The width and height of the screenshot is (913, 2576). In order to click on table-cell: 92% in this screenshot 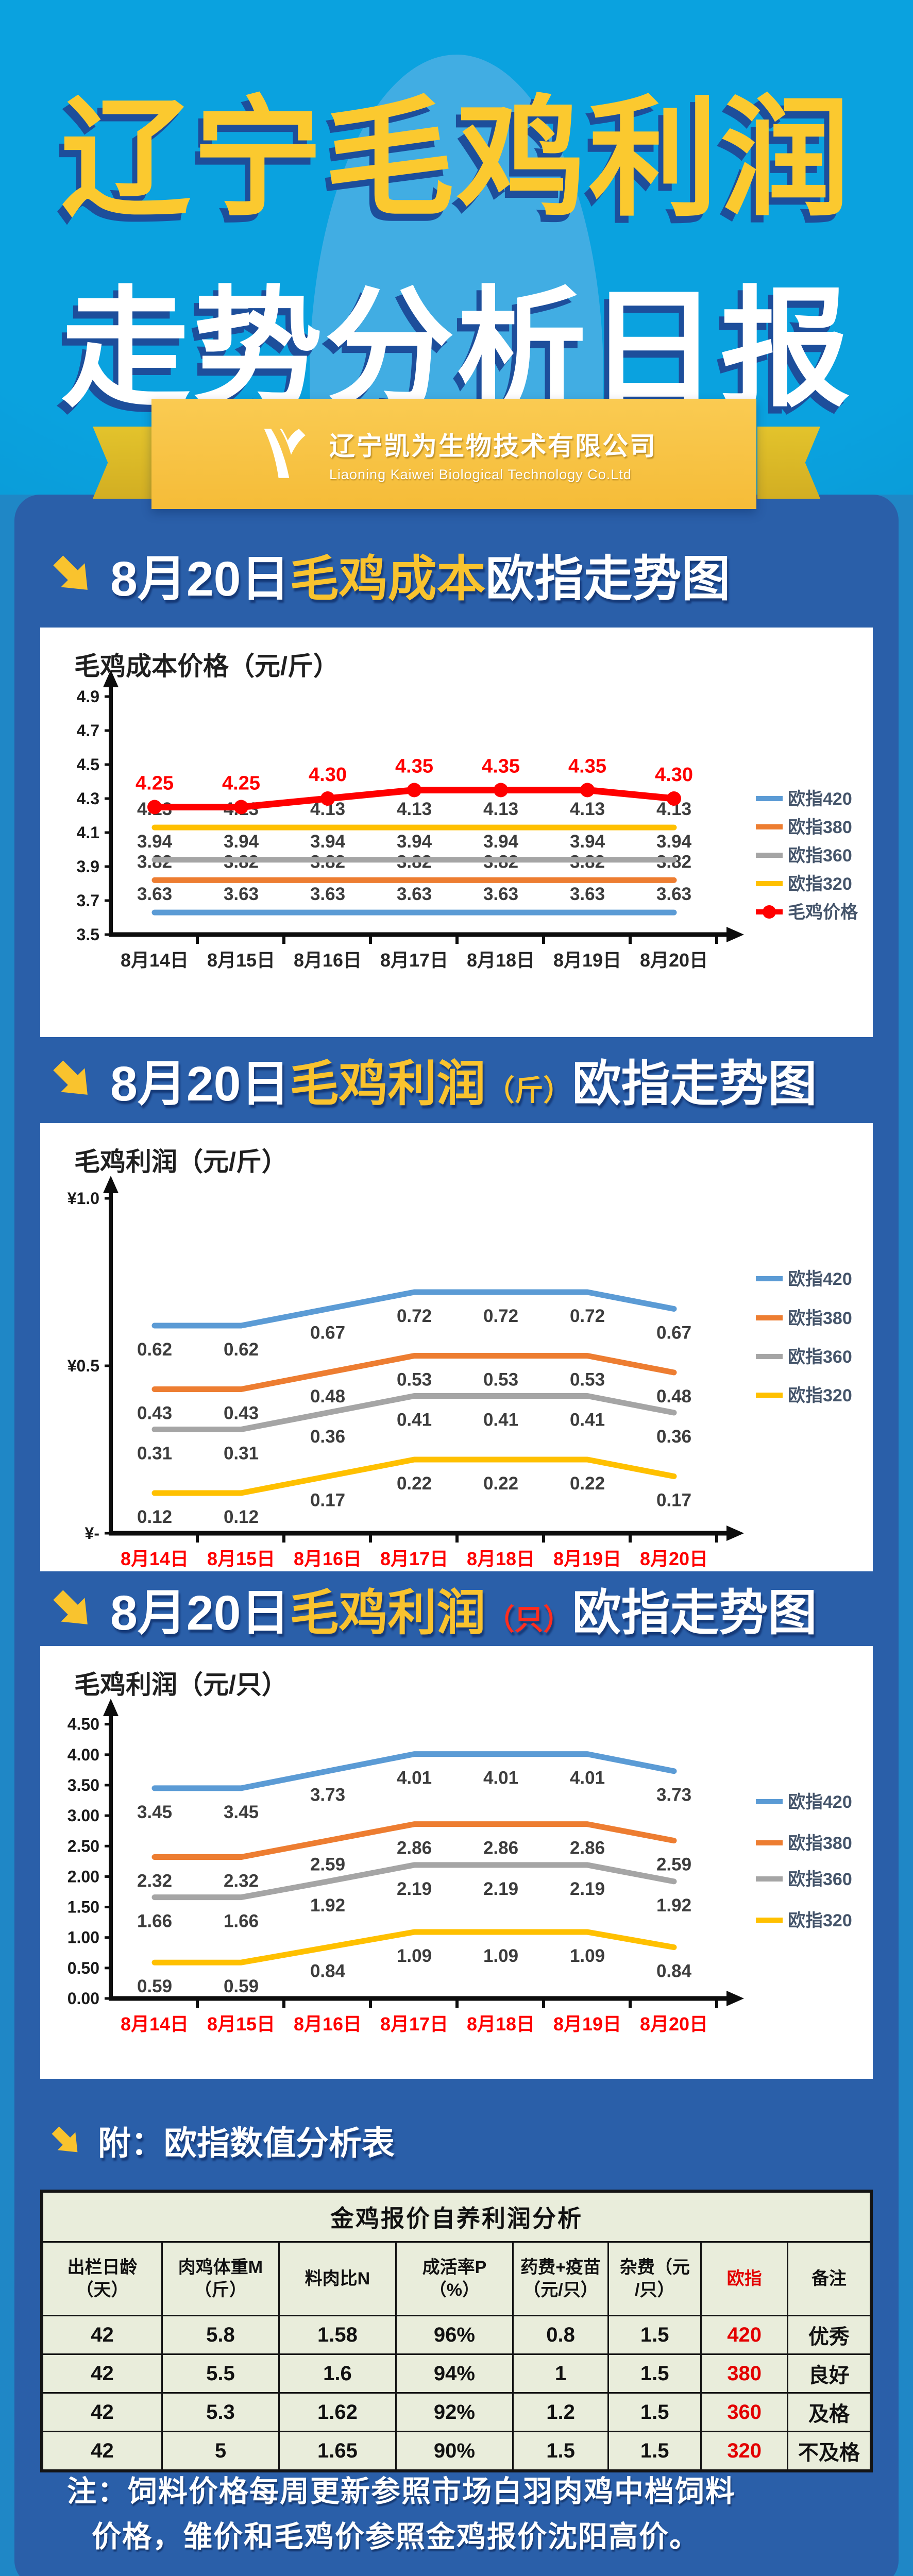, I will do `click(455, 2412)`.